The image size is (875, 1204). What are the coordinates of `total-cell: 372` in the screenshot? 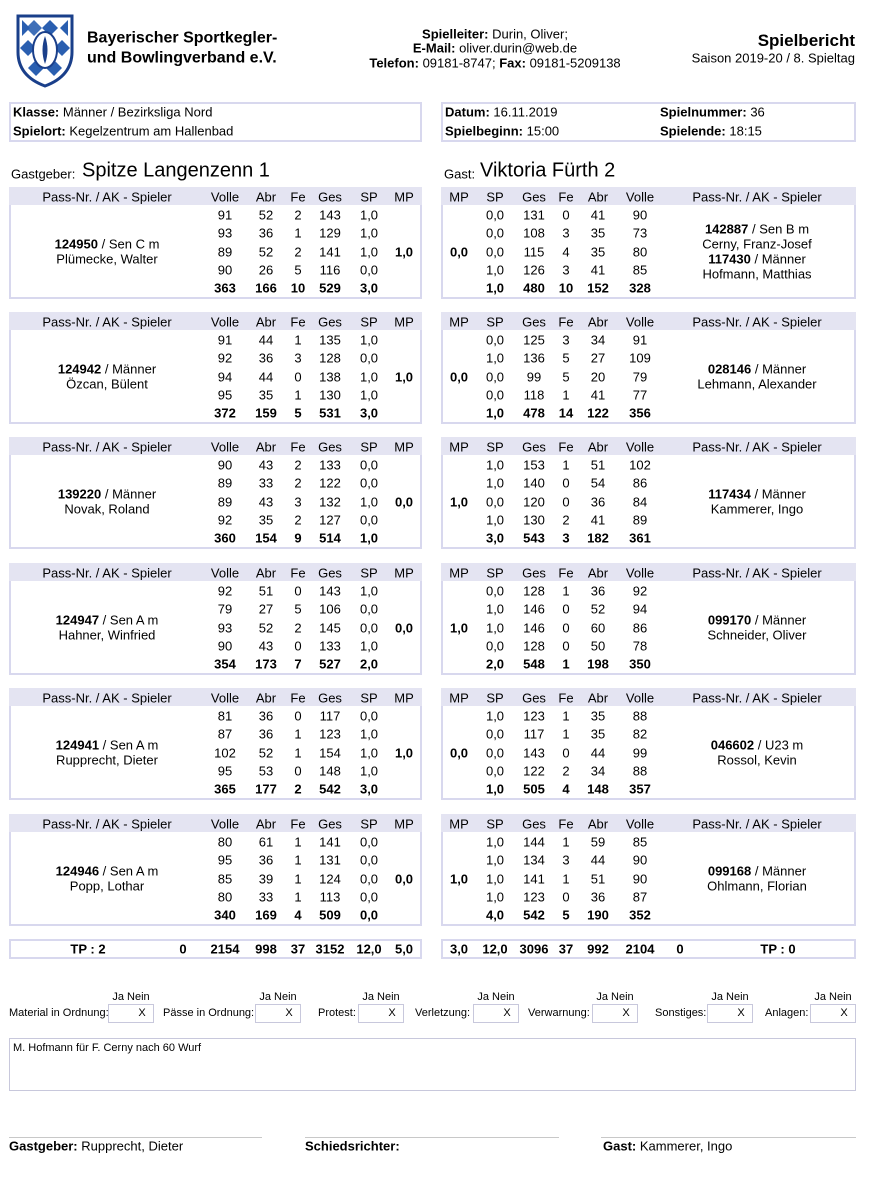 It's located at (225, 413).